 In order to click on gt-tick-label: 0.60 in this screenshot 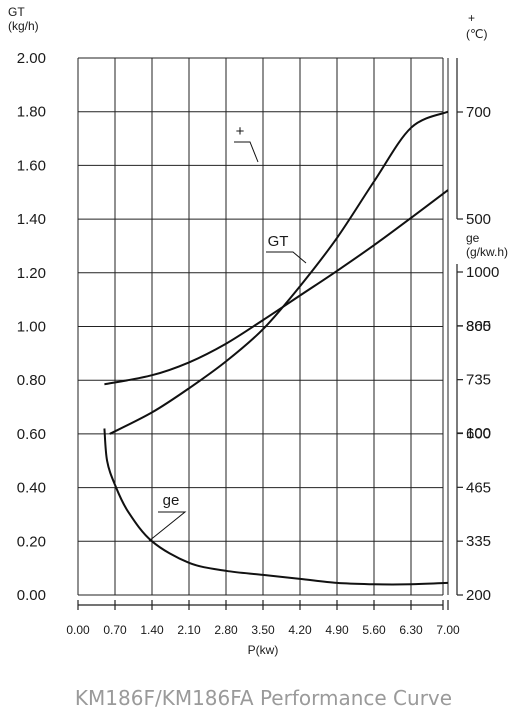, I will do `click(31, 434)`.